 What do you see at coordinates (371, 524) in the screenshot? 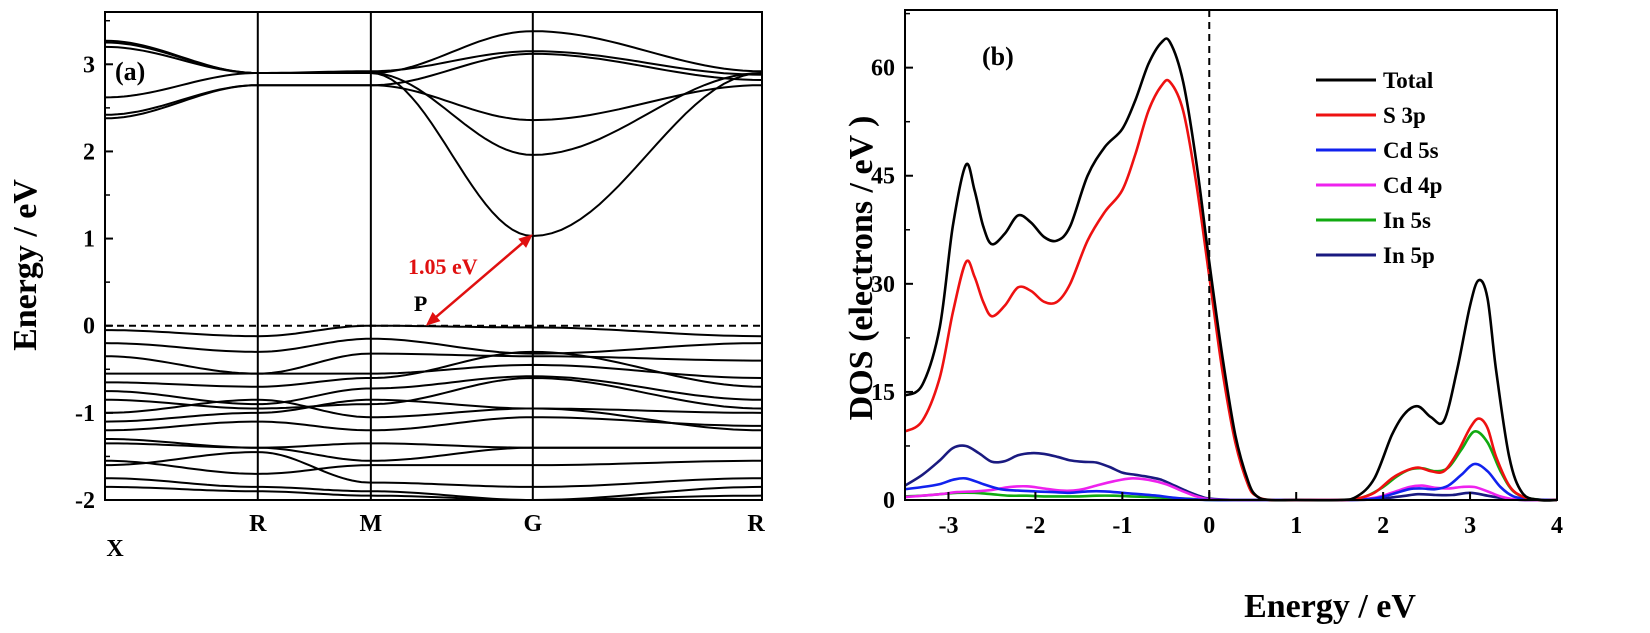
I see `kpoint-label: M` at bounding box center [371, 524].